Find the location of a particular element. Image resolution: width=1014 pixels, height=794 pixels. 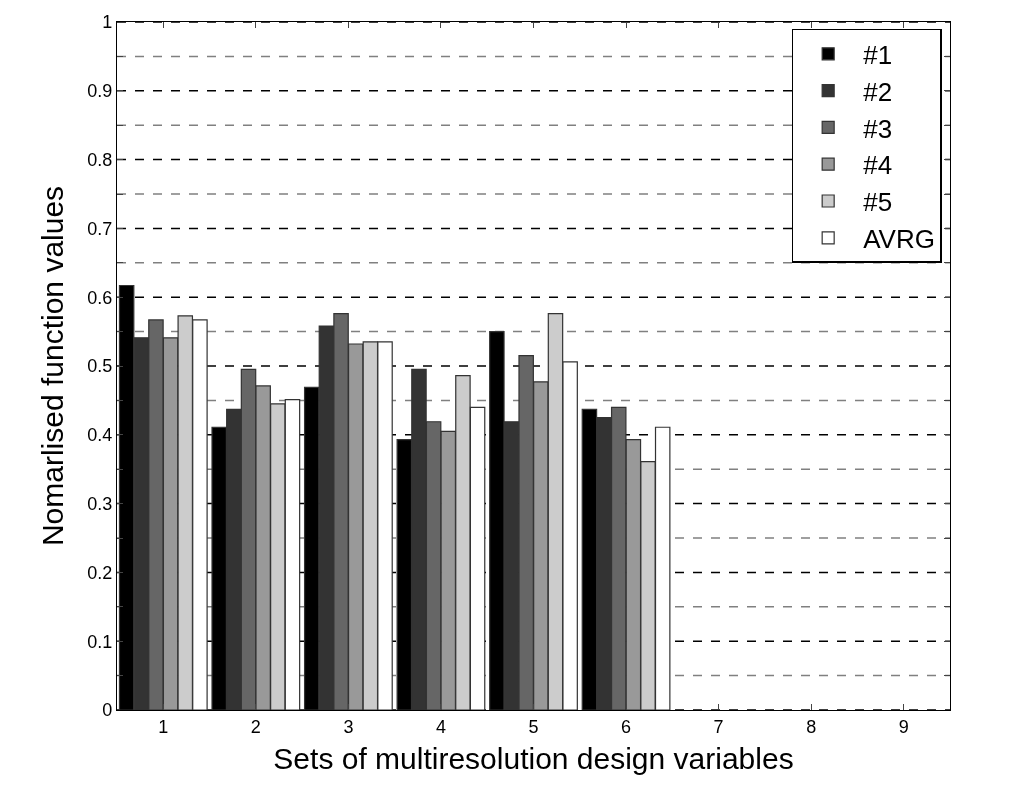

x-tick-label: 1 is located at coordinates (163, 726).